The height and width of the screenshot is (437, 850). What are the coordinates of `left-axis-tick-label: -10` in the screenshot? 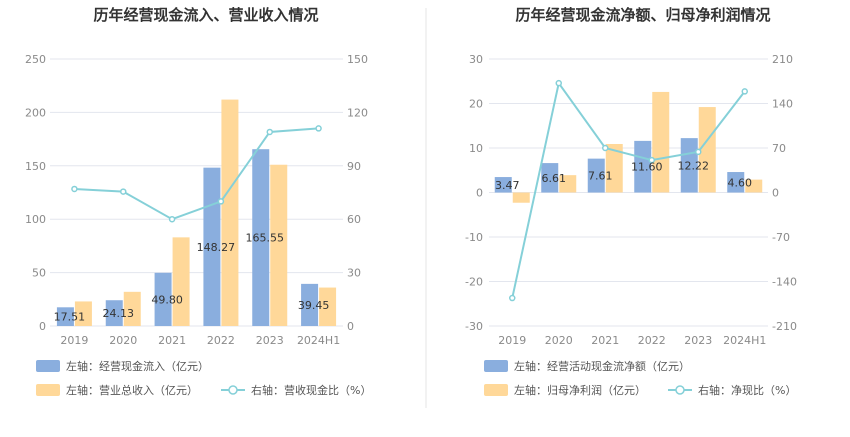 It's located at (474, 237).